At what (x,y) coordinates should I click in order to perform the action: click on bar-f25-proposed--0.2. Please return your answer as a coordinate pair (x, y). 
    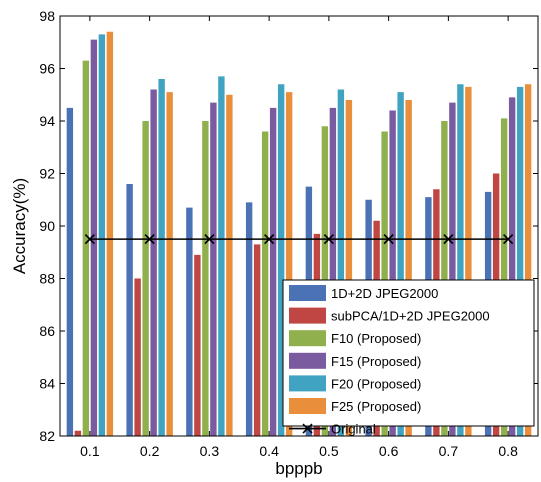
    Looking at the image, I should click on (169, 264).